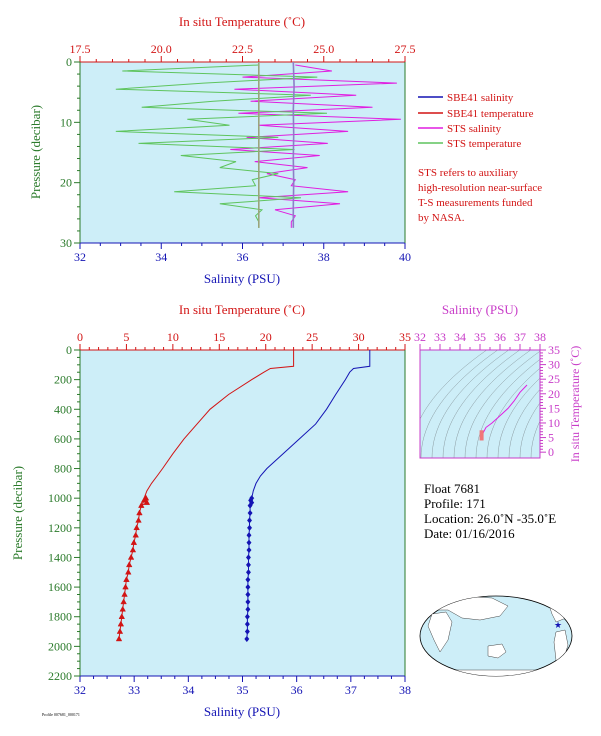  What do you see at coordinates (60, 557) in the screenshot?
I see `full-profile-left-axis-tick-label: 1400` at bounding box center [60, 557].